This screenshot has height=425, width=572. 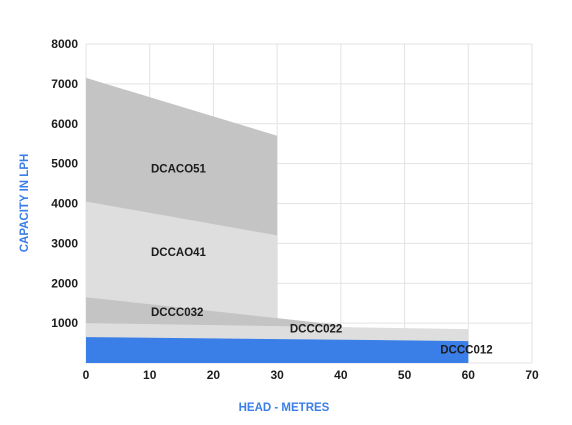 I want to click on series-label-dcaco51: DCACO51, so click(x=179, y=169).